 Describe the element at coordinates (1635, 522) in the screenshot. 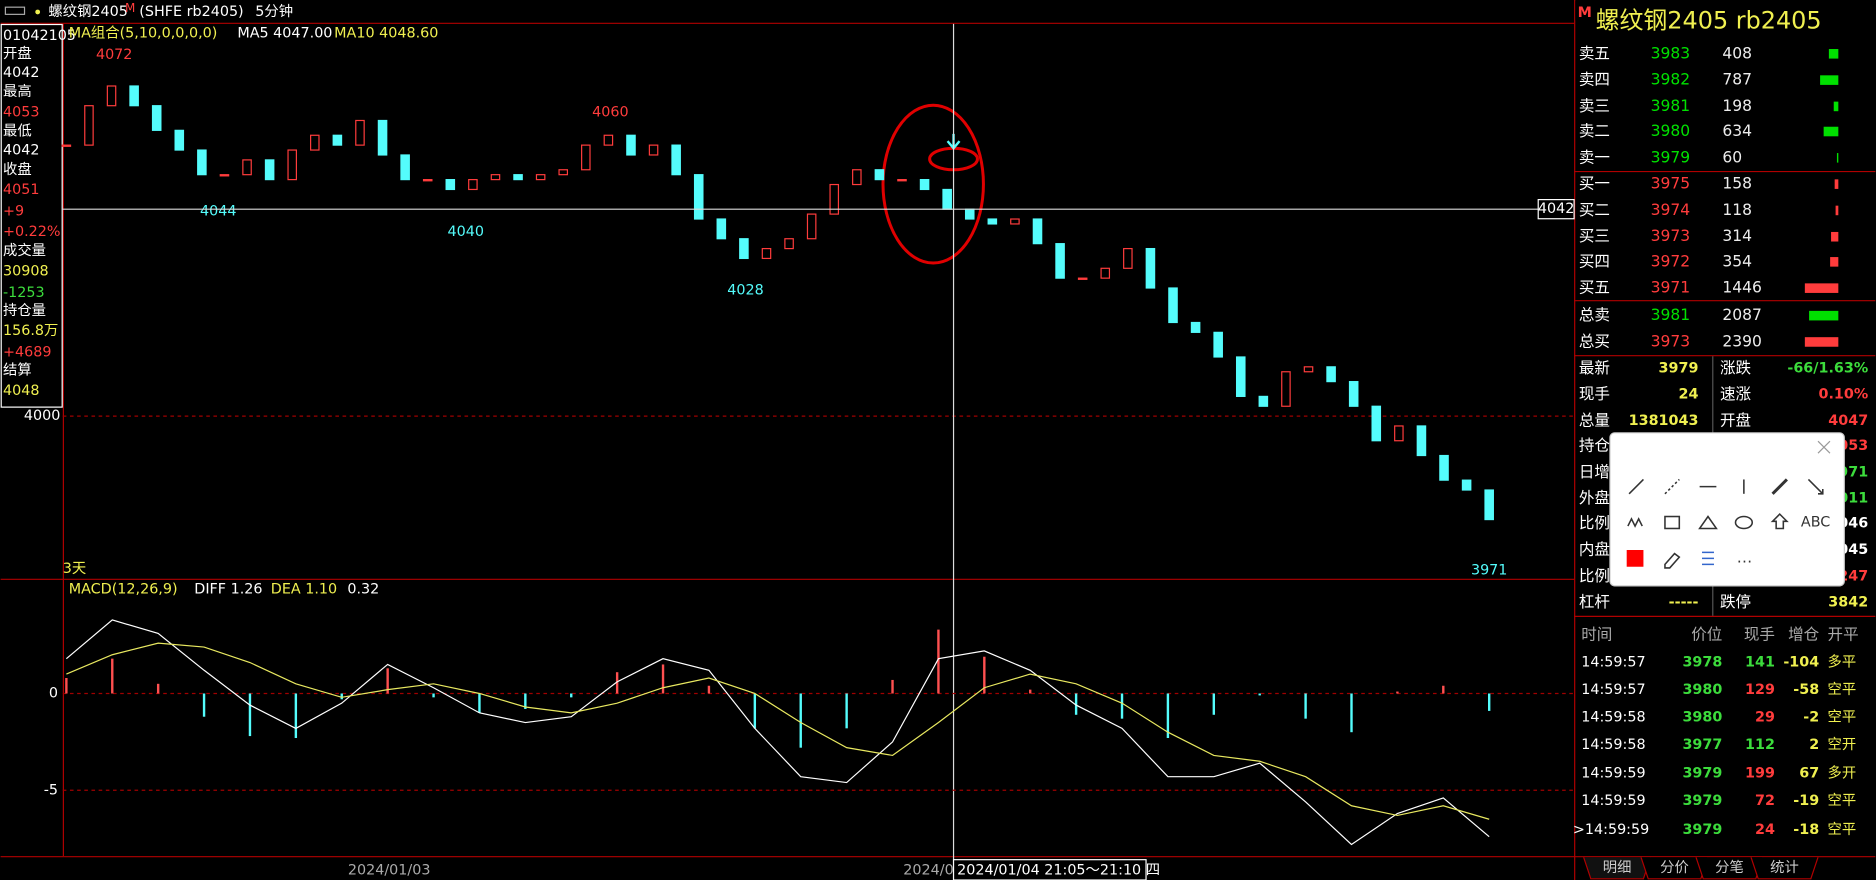

I see `tool-zigzag` at that location.